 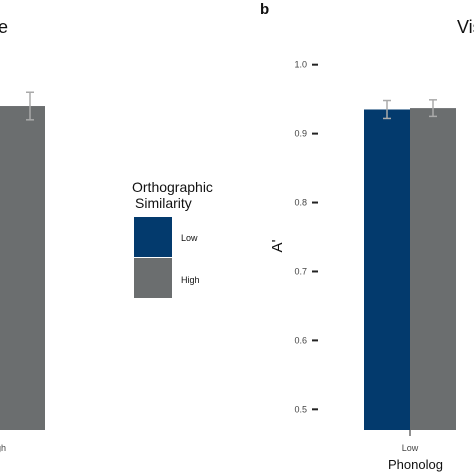 What do you see at coordinates (4, 27) in the screenshot?
I see `panel-a-title: e` at bounding box center [4, 27].